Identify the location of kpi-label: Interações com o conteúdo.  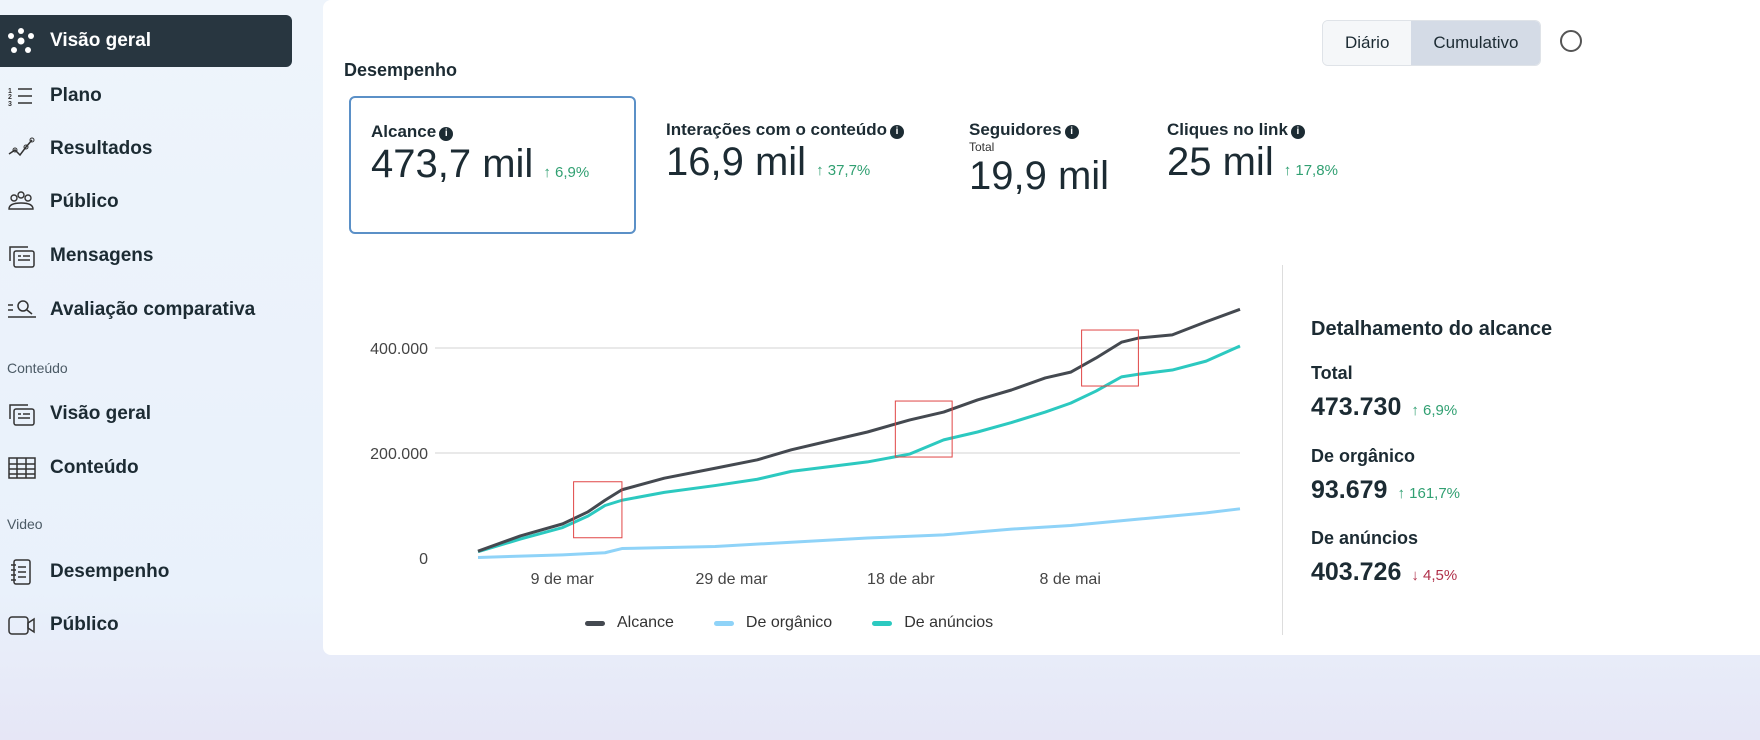
(777, 129).